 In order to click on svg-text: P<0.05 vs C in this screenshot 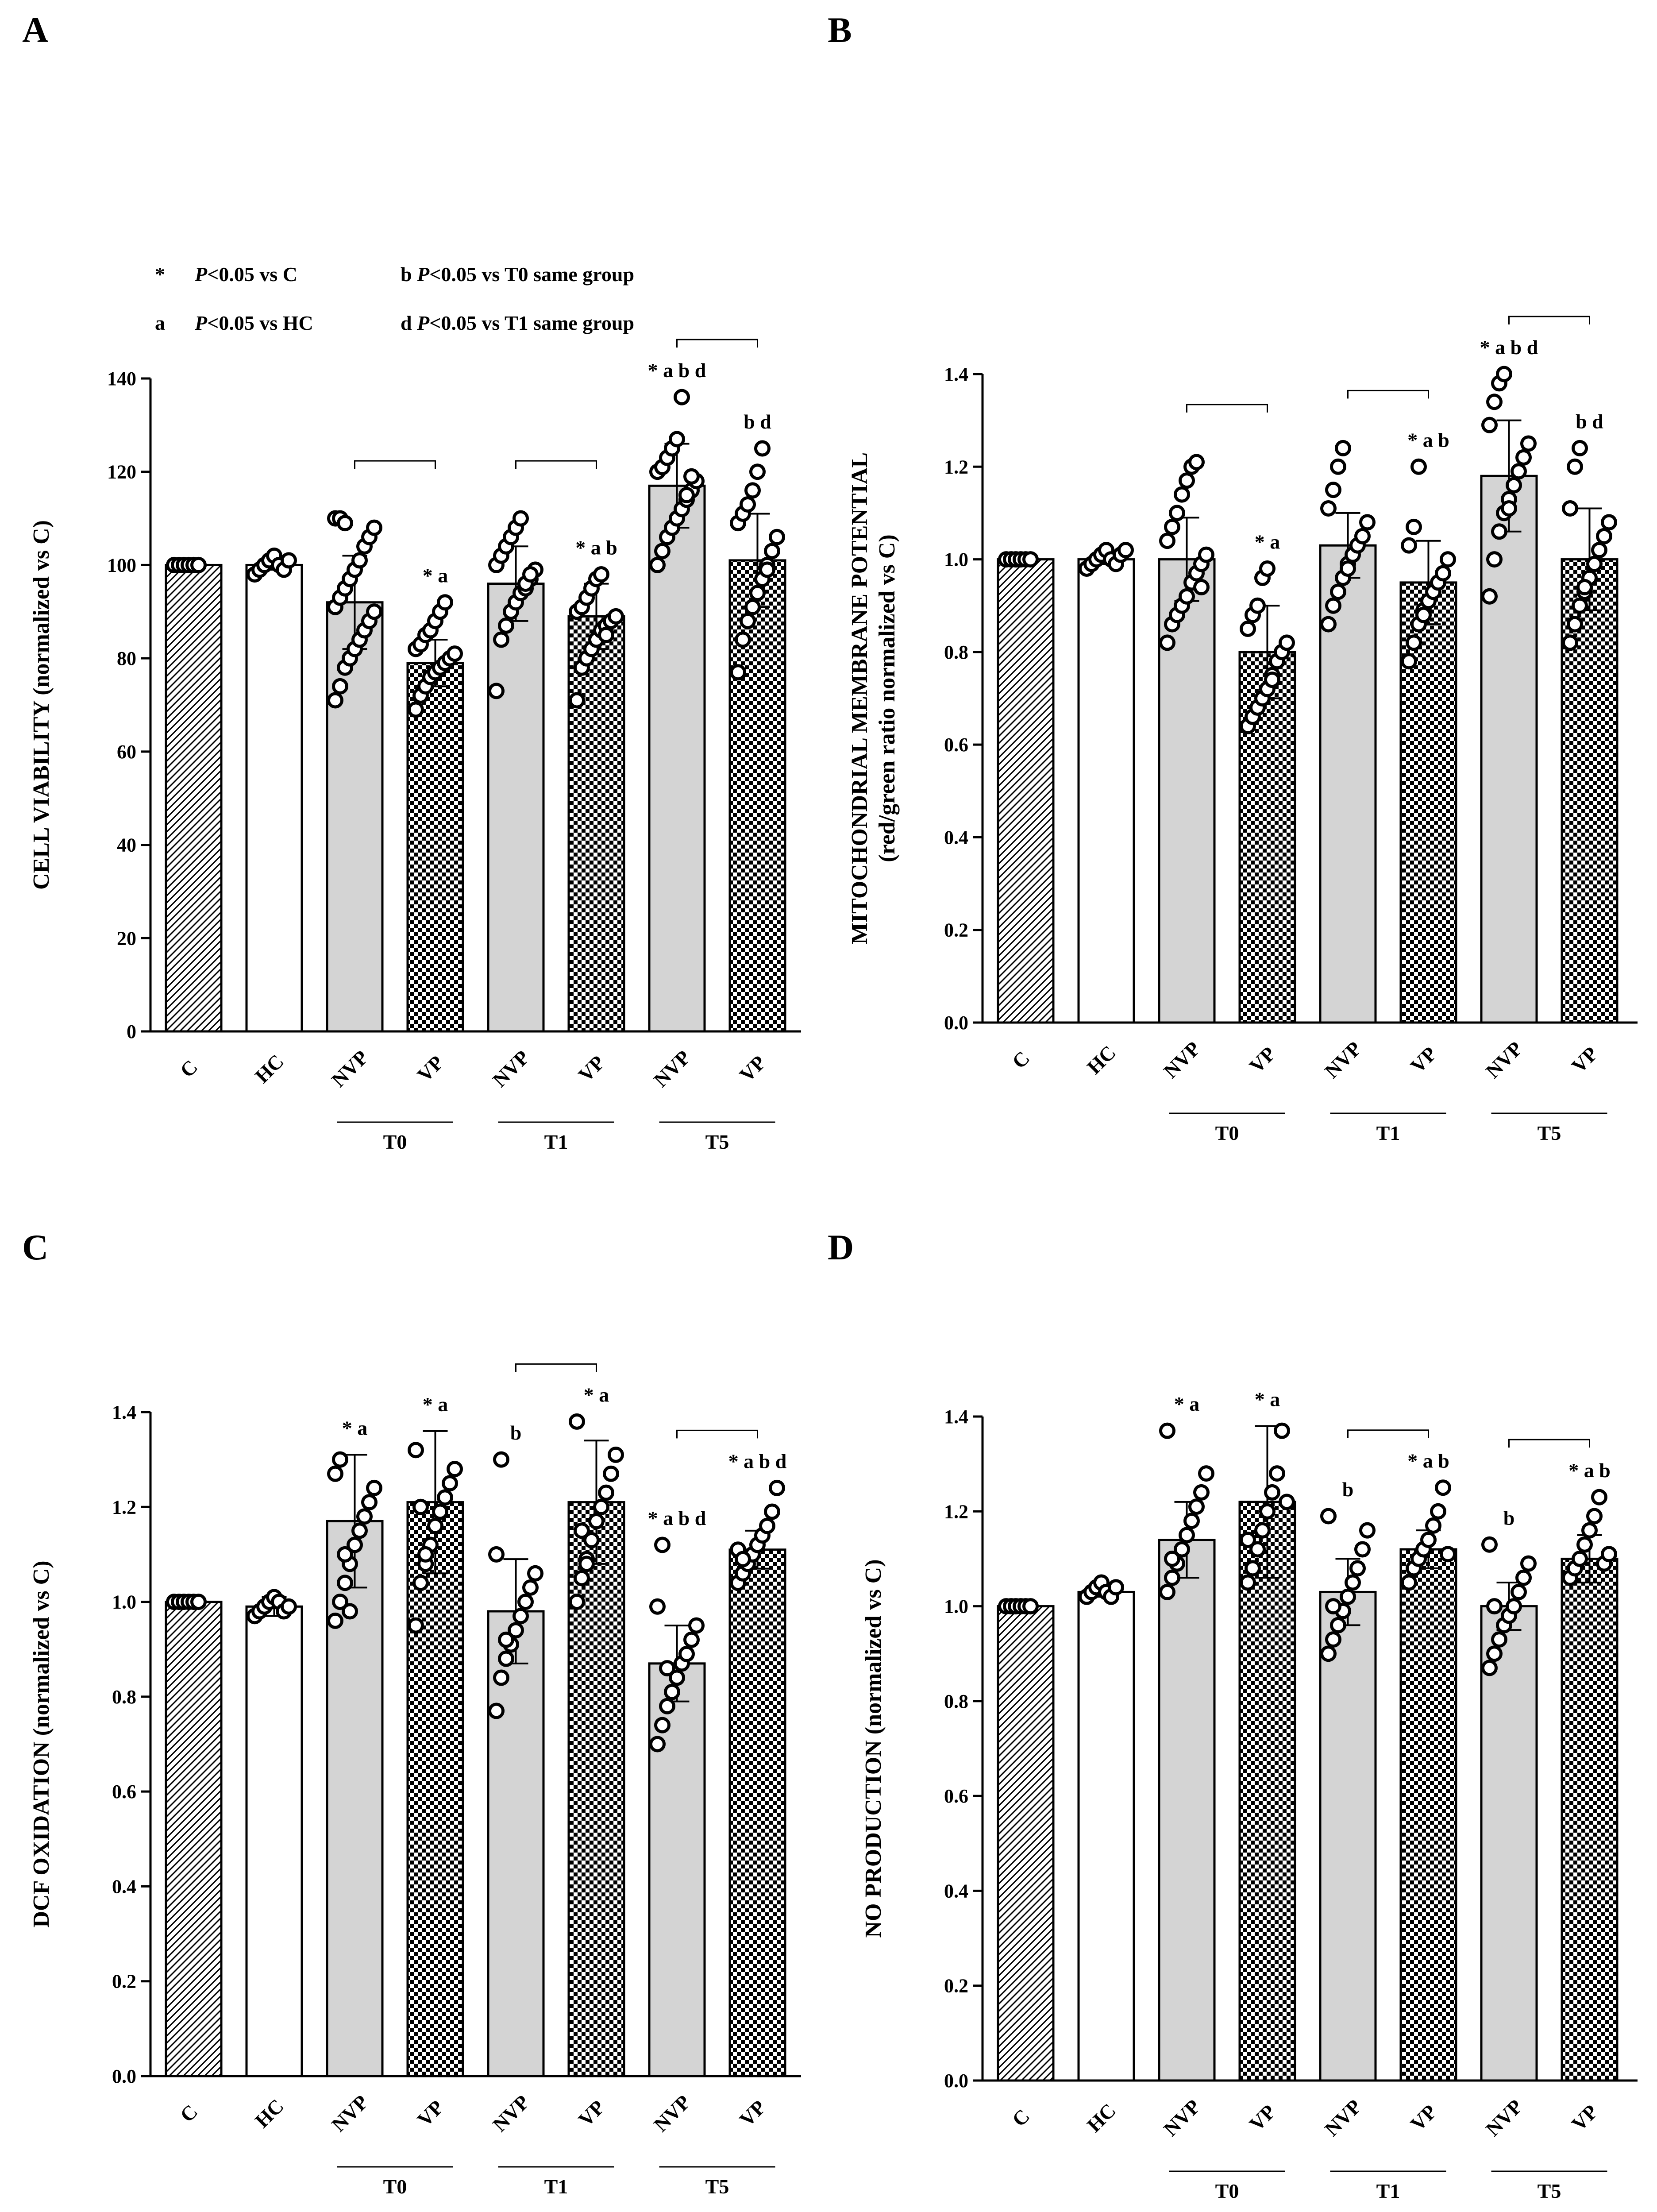, I will do `click(245, 274)`.